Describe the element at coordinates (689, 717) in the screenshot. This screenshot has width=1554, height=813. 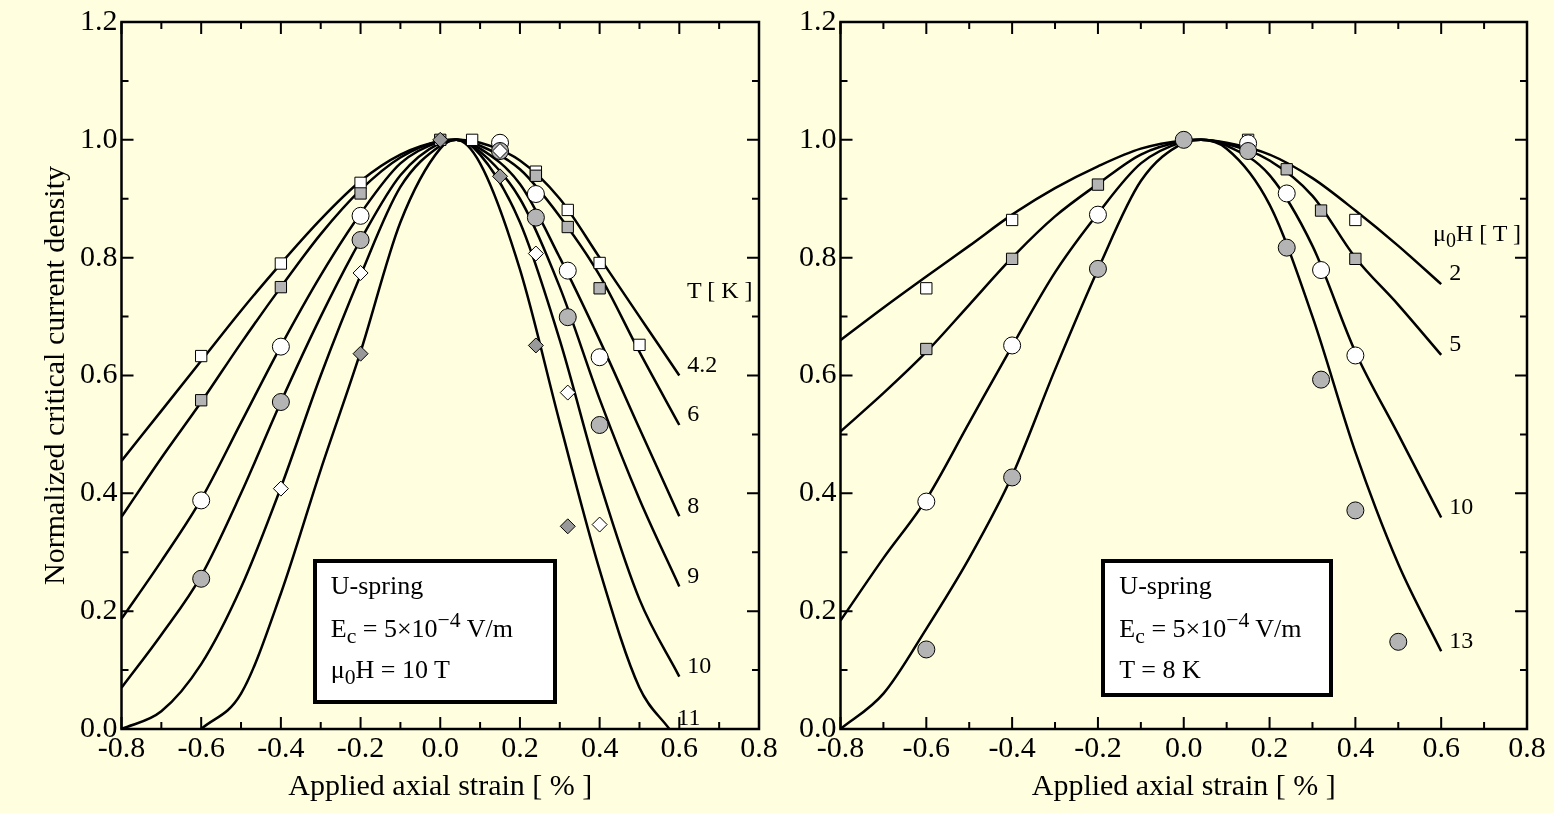
I see `series-label: 11` at that location.